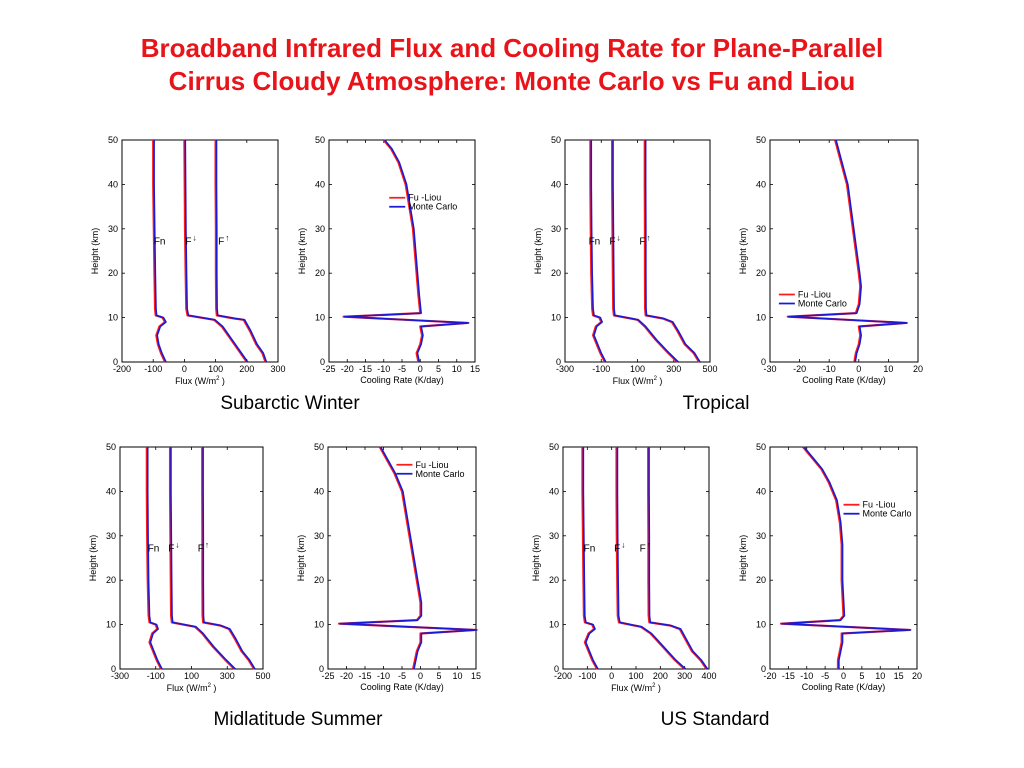 The width and height of the screenshot is (1024, 768). I want to click on caption-midlatitude-summer: Midlatitude Summer, so click(298, 719).